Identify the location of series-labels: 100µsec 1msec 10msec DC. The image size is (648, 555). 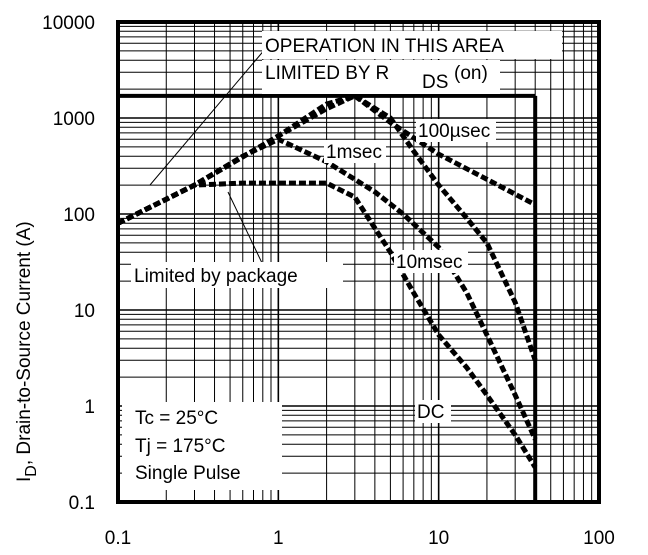
(410, 271).